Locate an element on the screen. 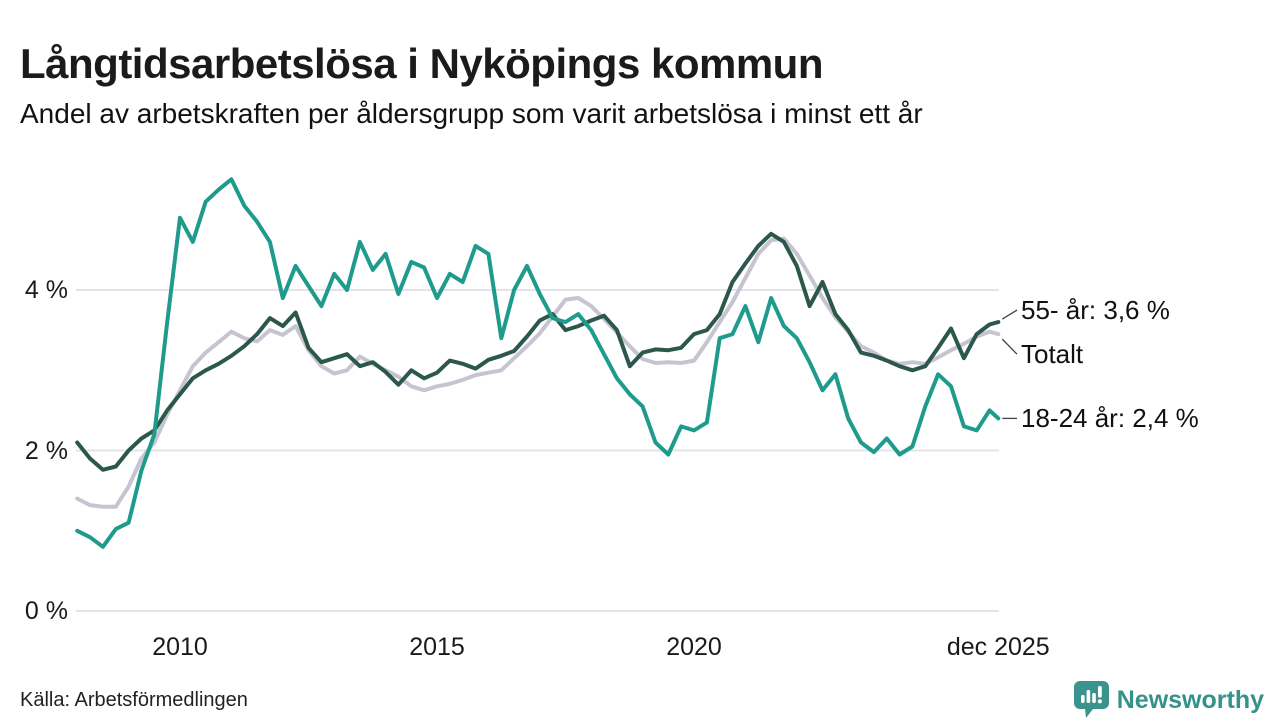  x-tick-label-2010: 2010 is located at coordinates (180, 647).